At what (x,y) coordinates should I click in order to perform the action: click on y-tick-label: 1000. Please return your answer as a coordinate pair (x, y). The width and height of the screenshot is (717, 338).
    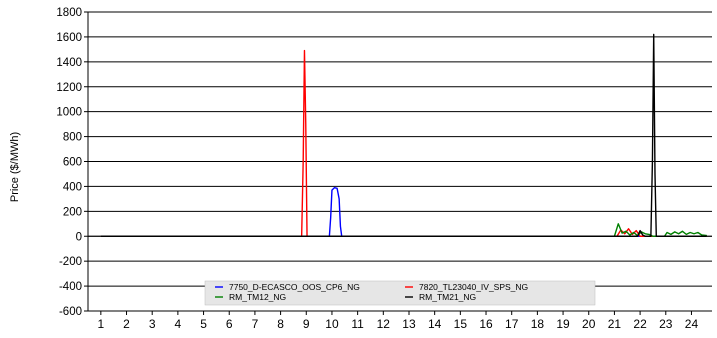
    Looking at the image, I should click on (69, 113).